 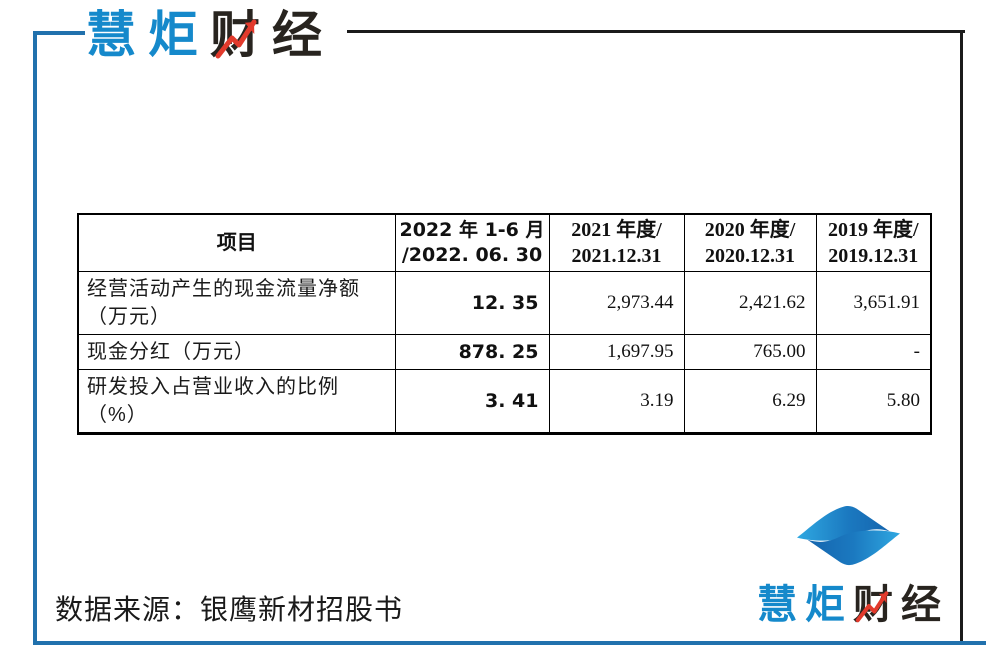 What do you see at coordinates (472, 352) in the screenshot?
I see `cell-2022: 878. 25` at bounding box center [472, 352].